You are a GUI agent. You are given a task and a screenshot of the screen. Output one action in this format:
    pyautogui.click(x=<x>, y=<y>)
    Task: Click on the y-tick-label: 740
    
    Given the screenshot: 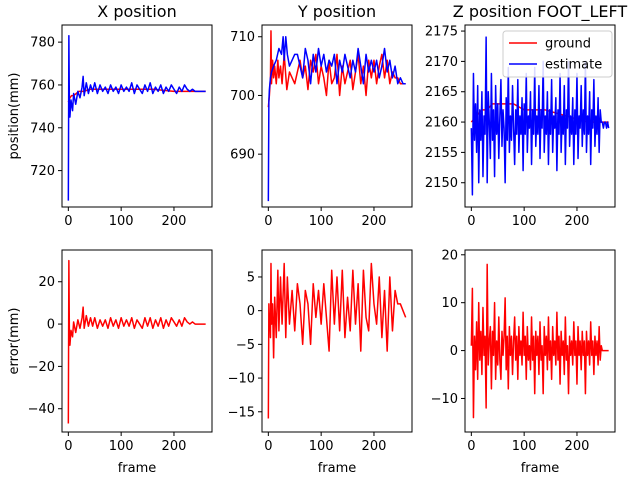 What is the action you would take?
    pyautogui.click(x=42, y=128)
    